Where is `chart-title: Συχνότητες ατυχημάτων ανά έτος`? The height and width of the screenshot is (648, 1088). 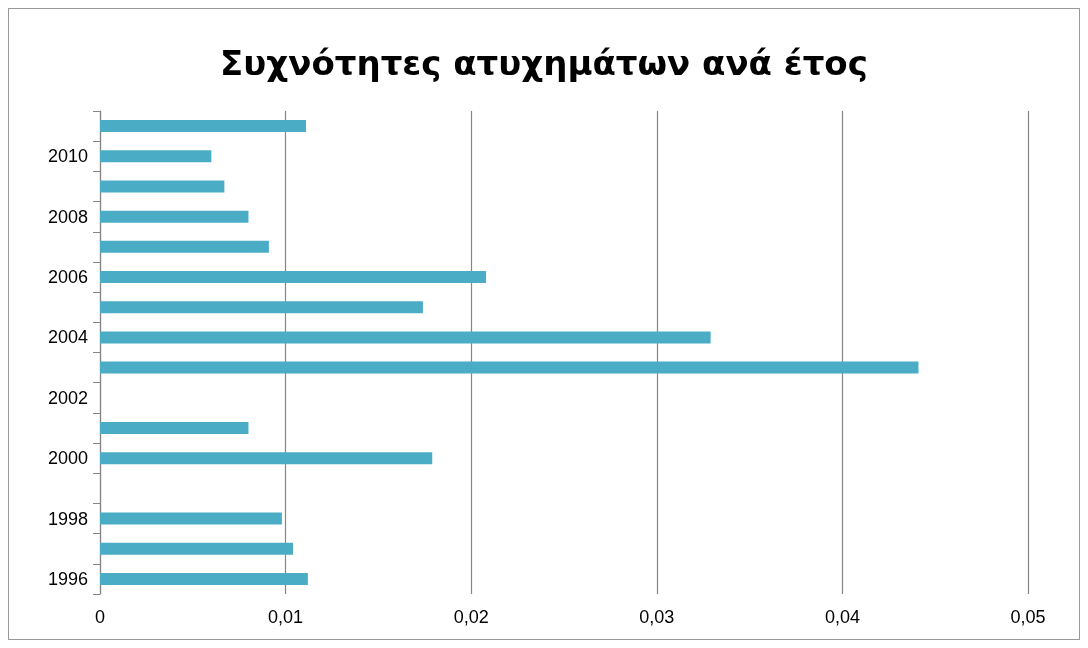
chart-title: Συχνότητες ατυχημάτων ανά έτος is located at coordinates (544, 63).